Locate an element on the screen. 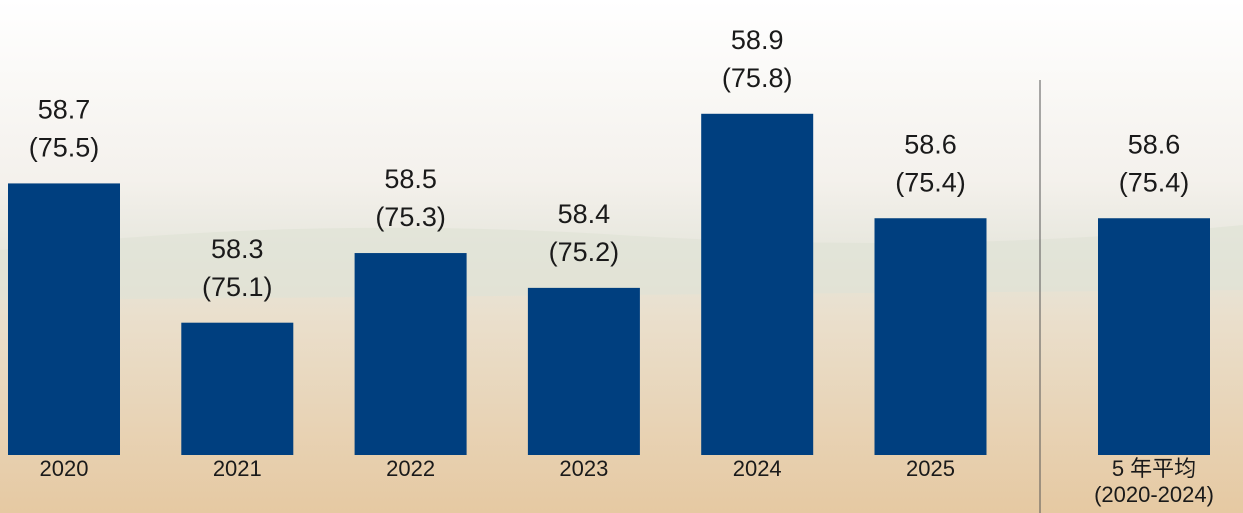  secondary-label: (75.1) is located at coordinates (237, 287).